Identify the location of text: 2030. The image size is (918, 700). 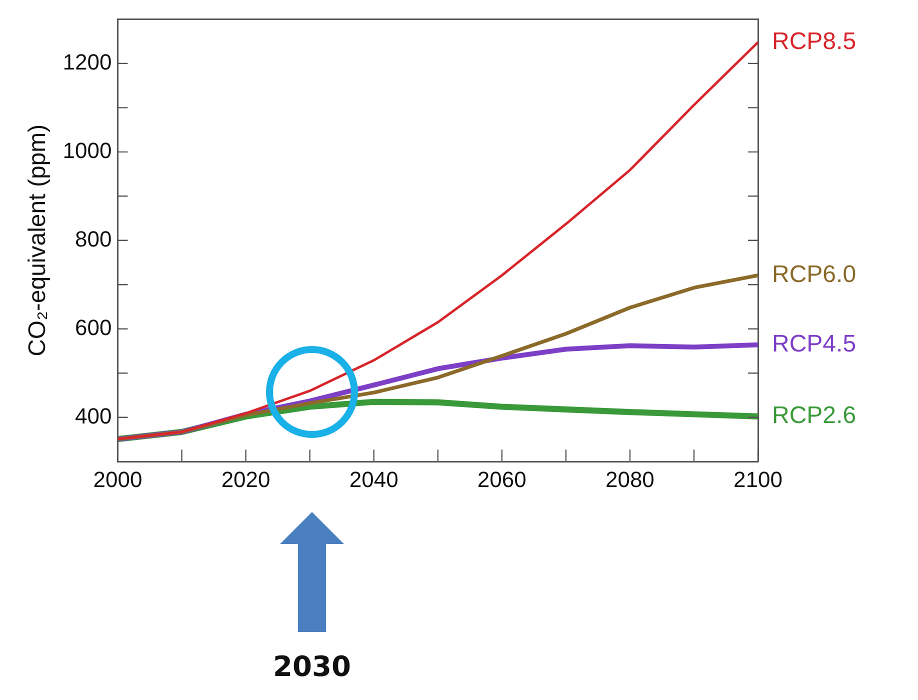
(312, 666).